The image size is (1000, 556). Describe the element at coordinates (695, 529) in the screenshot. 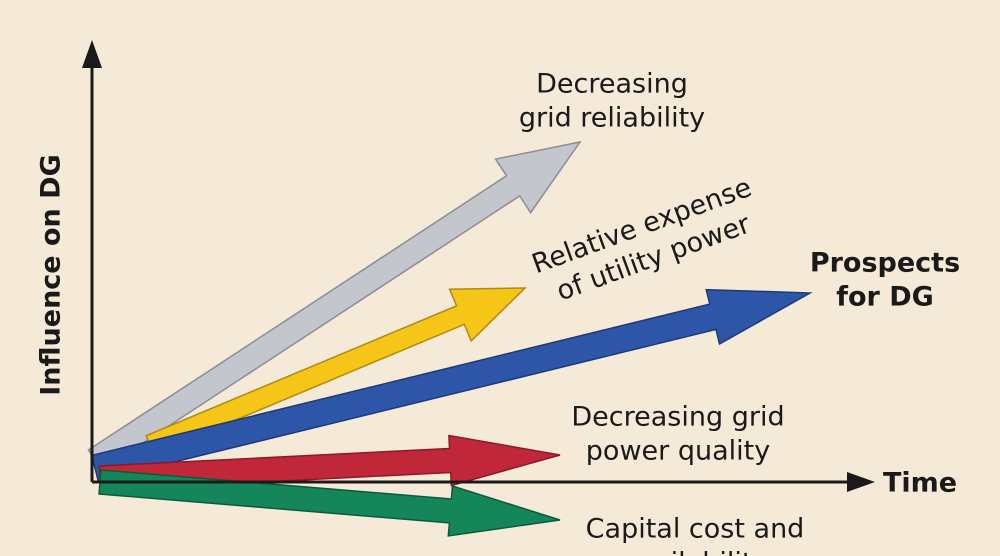

I see `arrow-label: Capital cost and` at that location.